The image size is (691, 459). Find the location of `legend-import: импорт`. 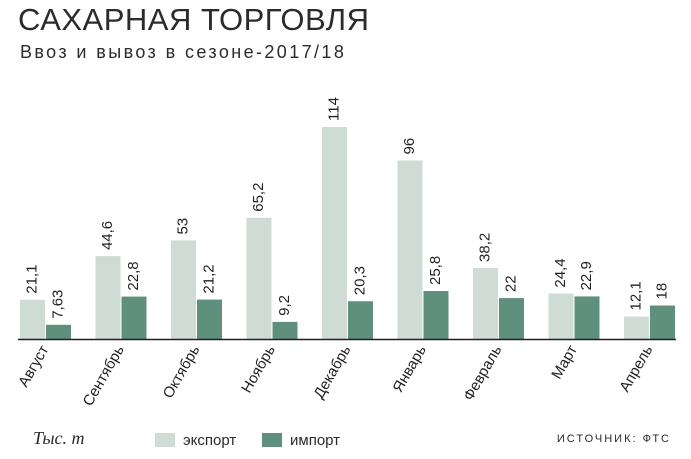

legend-import: импорт is located at coordinates (301, 440).